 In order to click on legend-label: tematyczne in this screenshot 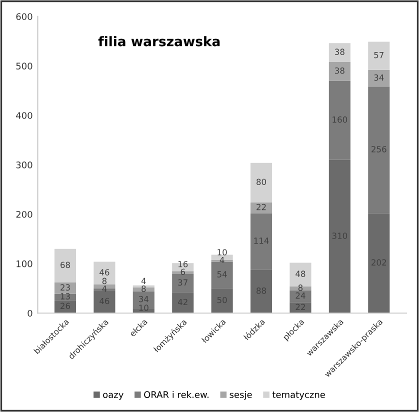, I will do `click(298, 396)`.